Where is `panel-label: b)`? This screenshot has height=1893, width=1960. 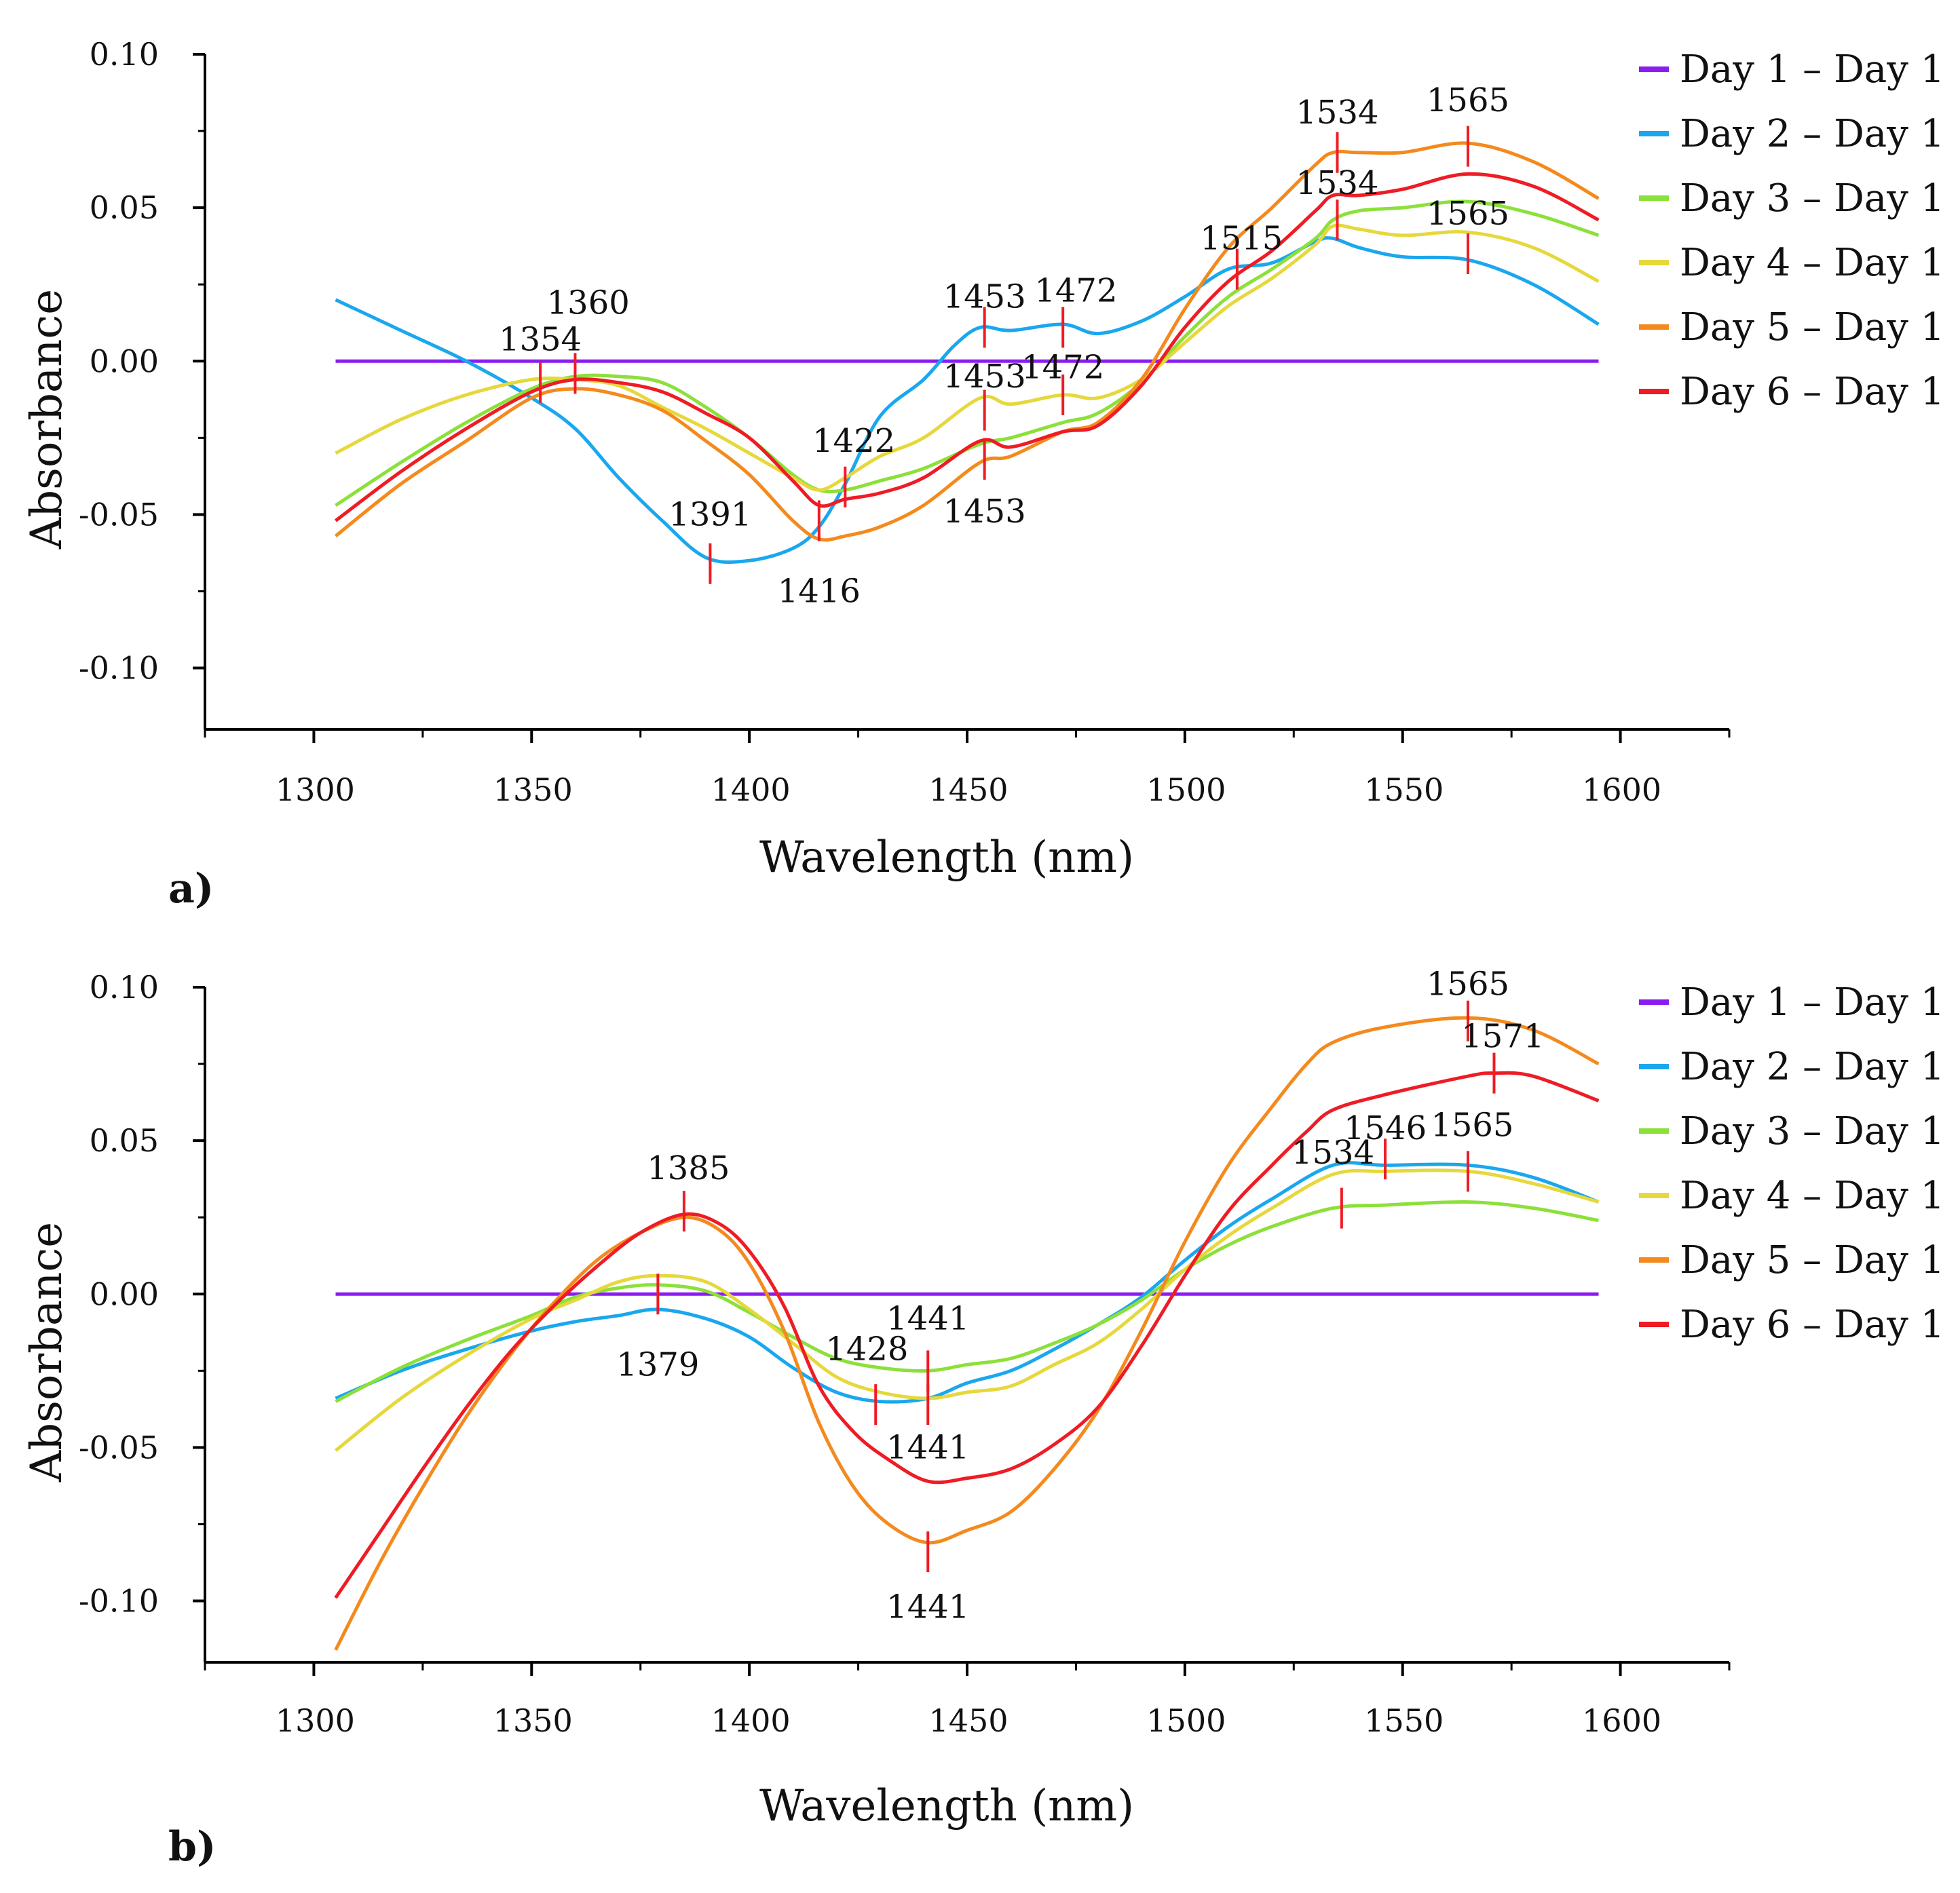
panel-label: b) is located at coordinates (192, 1847).